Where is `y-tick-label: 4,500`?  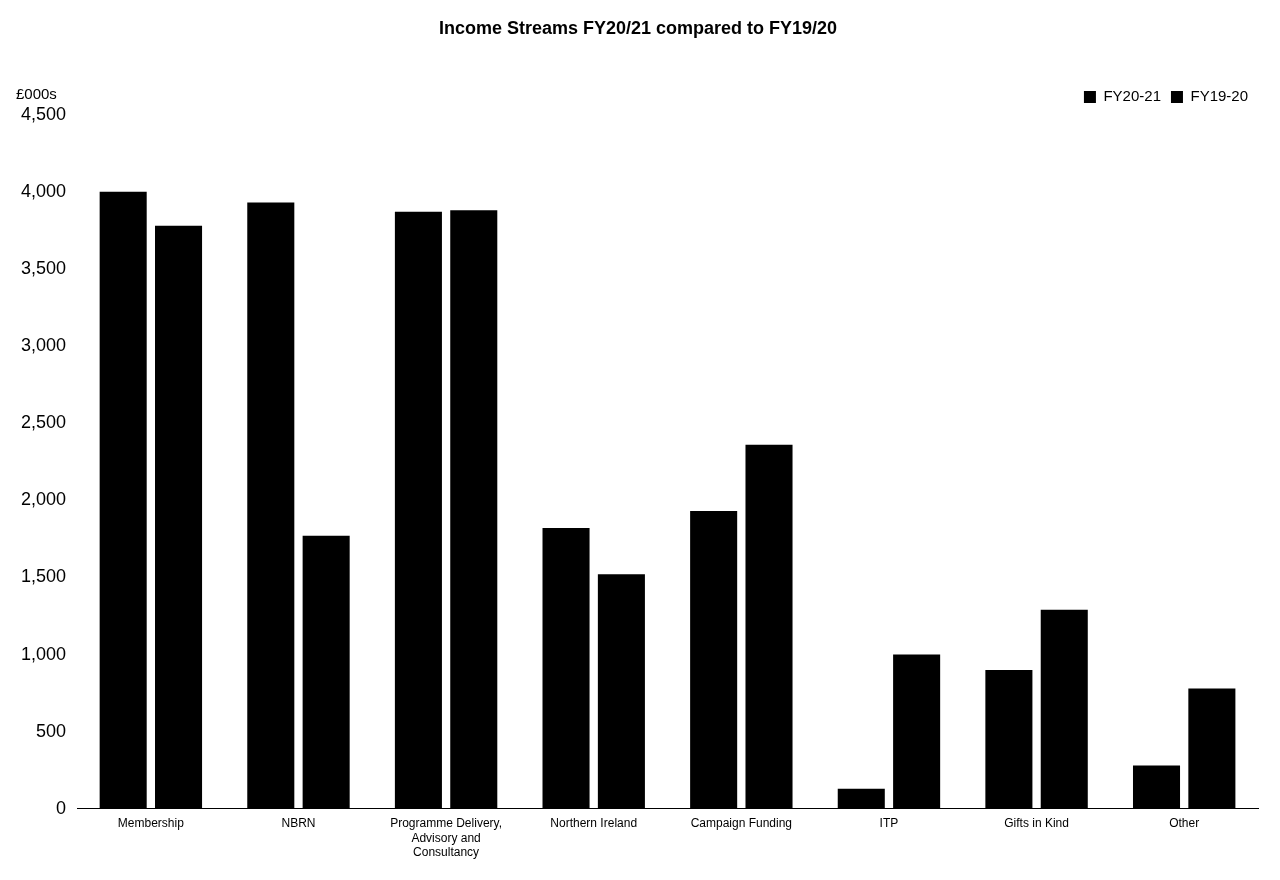 y-tick-label: 4,500 is located at coordinates (44, 113).